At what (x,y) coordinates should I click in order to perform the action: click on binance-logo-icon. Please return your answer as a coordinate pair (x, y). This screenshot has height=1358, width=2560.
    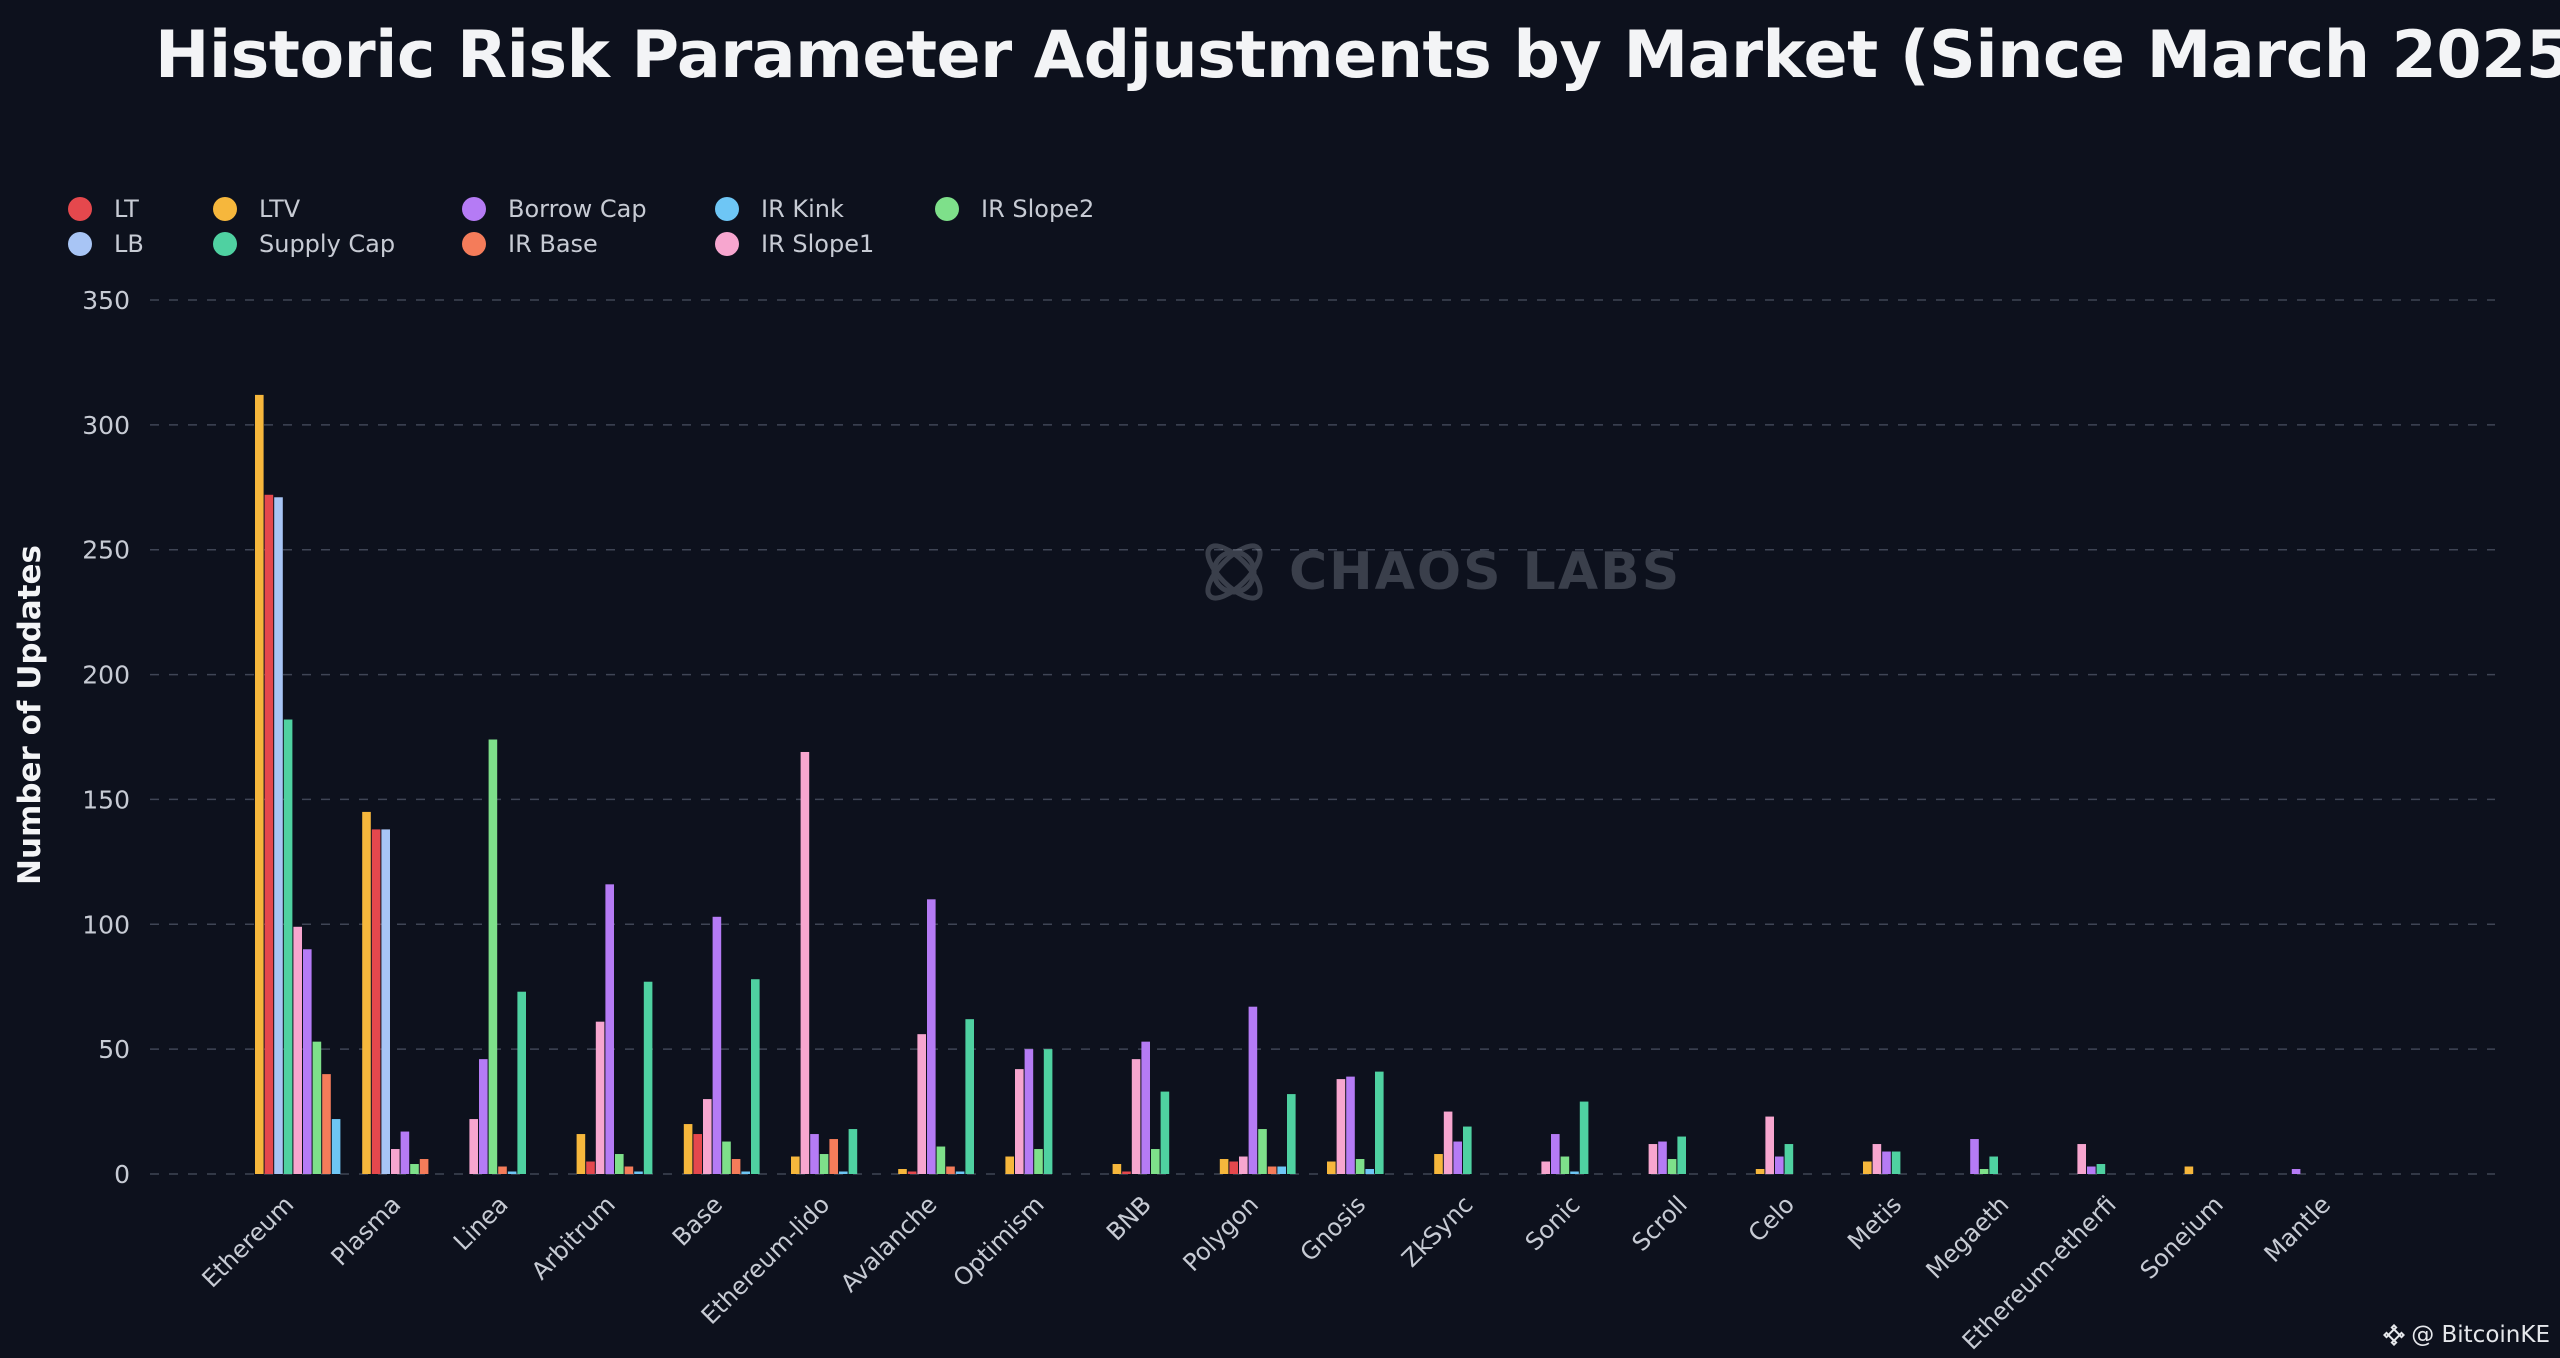
    Looking at the image, I should click on (2394, 1335).